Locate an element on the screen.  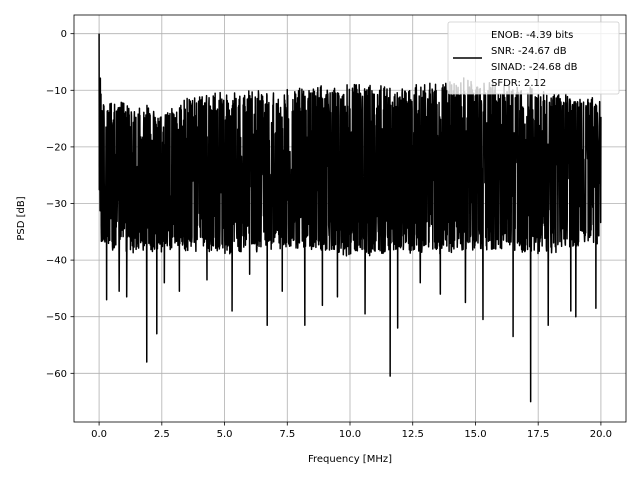
y-tick-label: −40 is located at coordinates (56, 261).